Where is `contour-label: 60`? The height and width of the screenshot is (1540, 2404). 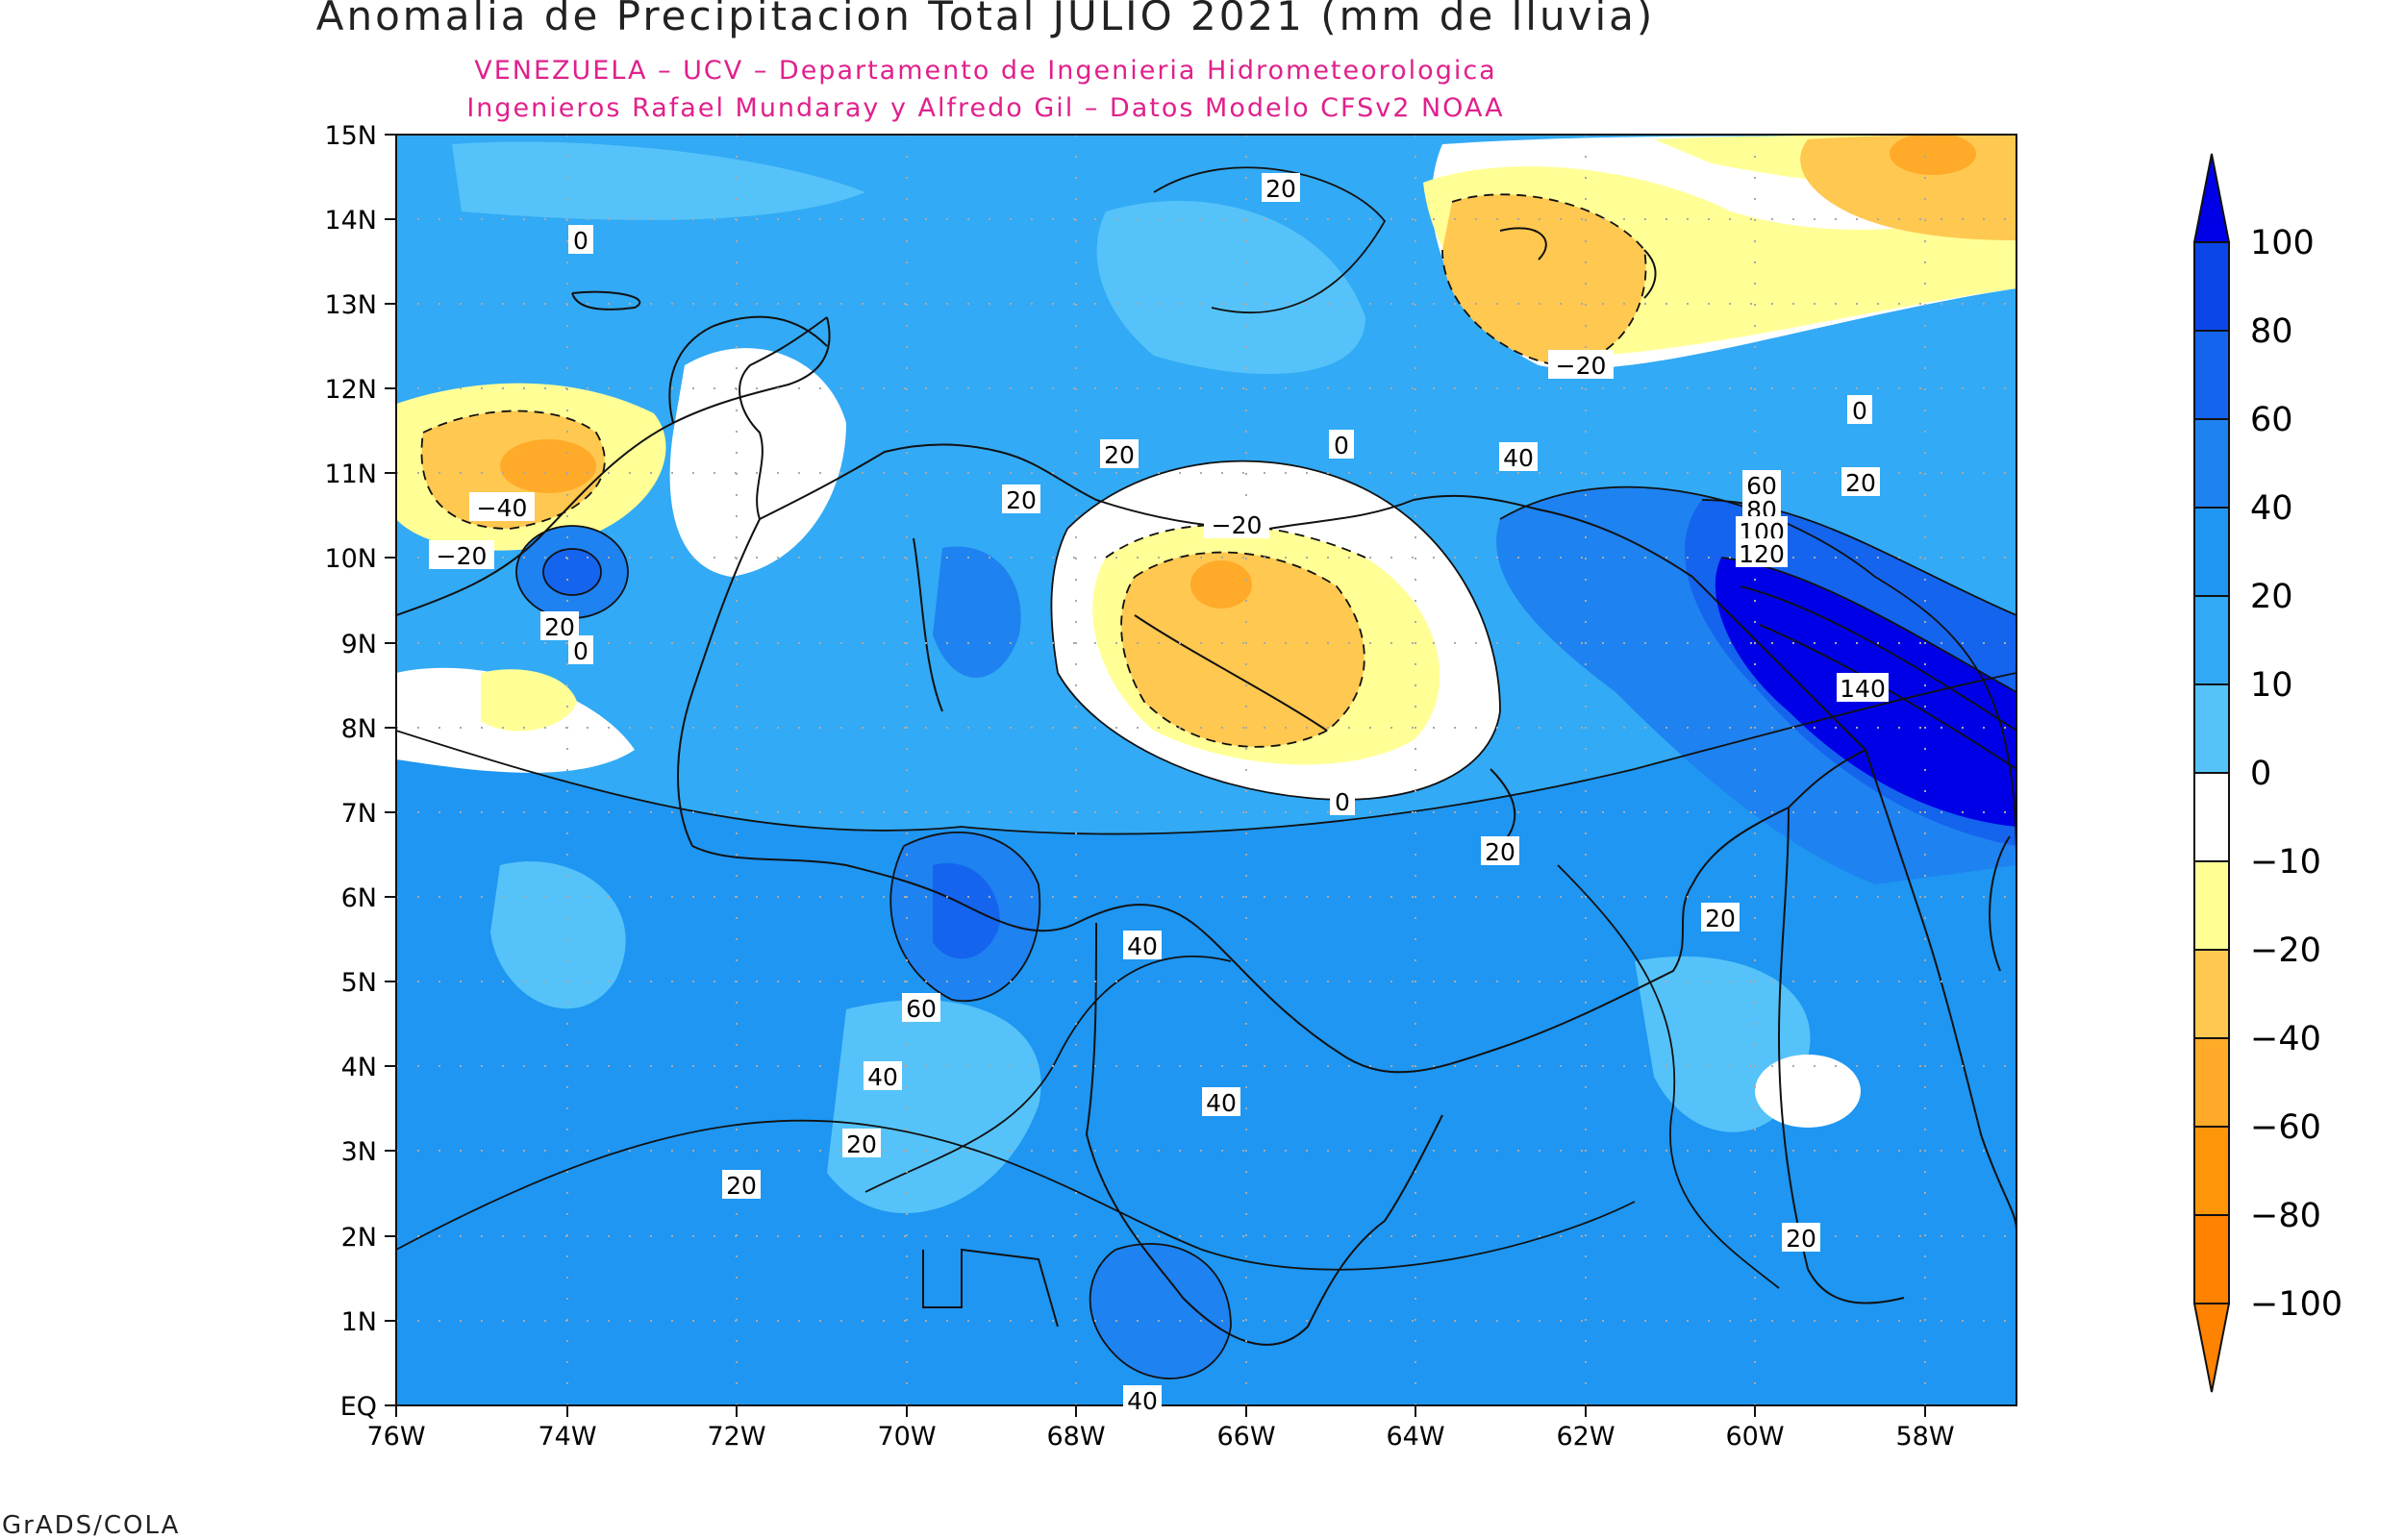 contour-label: 60 is located at coordinates (921, 1008).